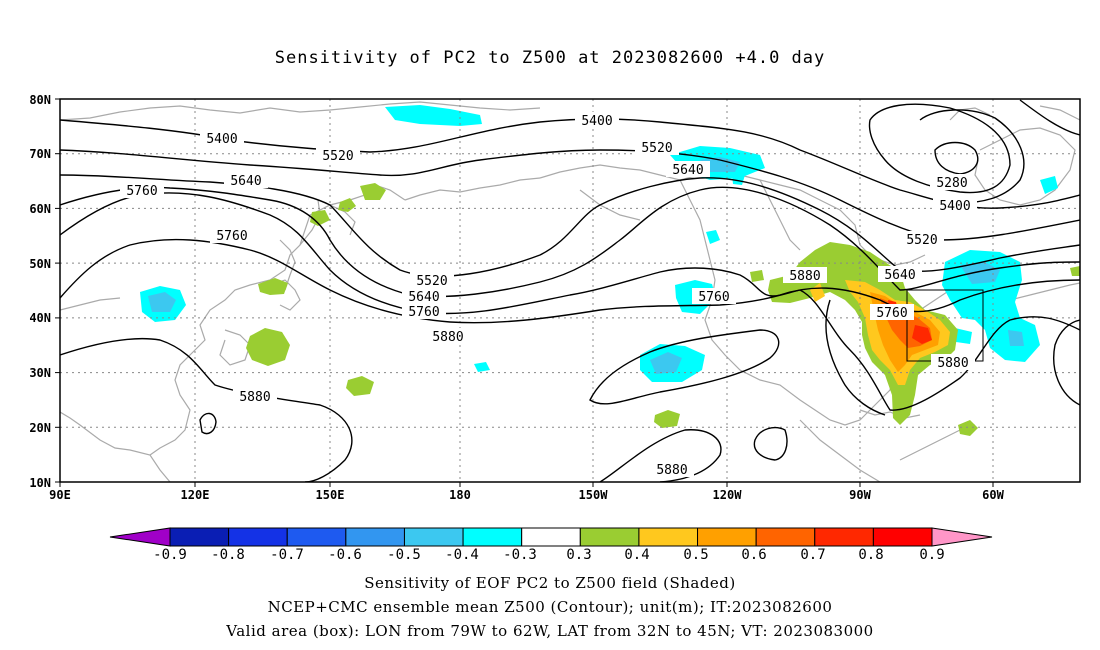 The width and height of the screenshot is (1100, 650). Describe the element at coordinates (520, 555) in the screenshot. I see `colorbar-label: -0.3` at that location.